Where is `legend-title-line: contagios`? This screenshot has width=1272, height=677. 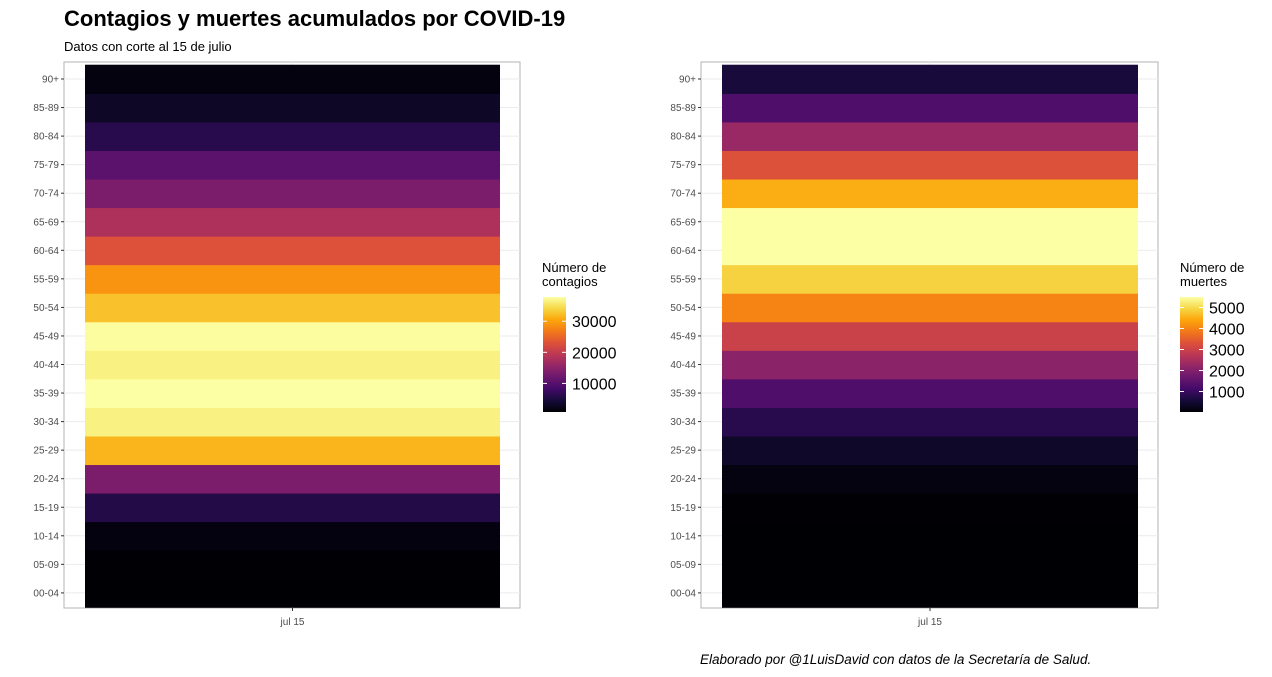 legend-title-line: contagios is located at coordinates (570, 281).